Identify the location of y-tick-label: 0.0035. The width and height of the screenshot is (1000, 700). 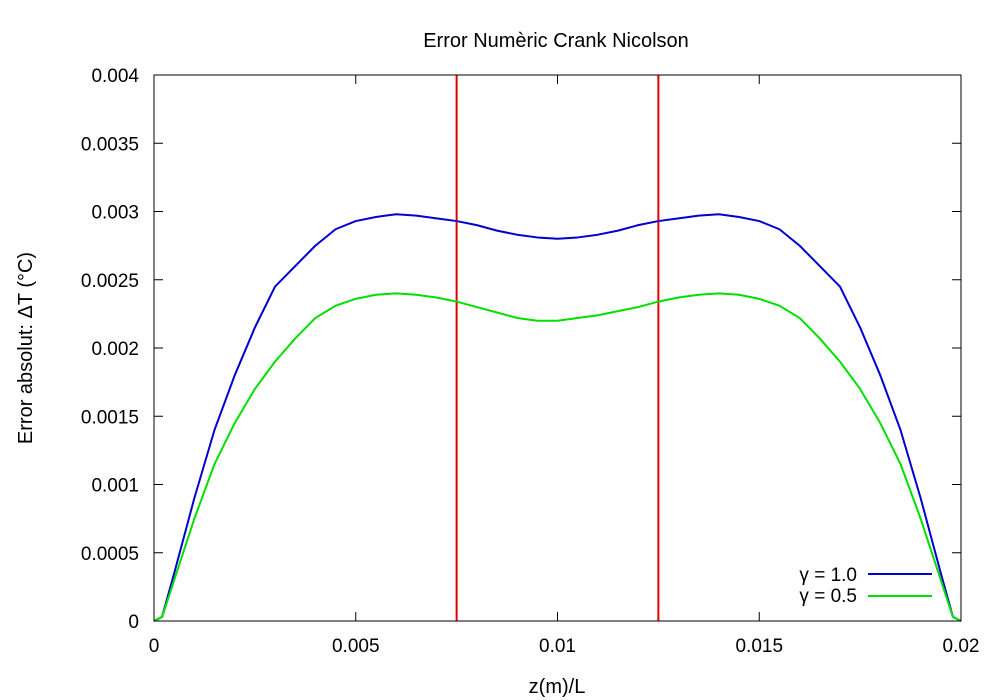
(110, 144).